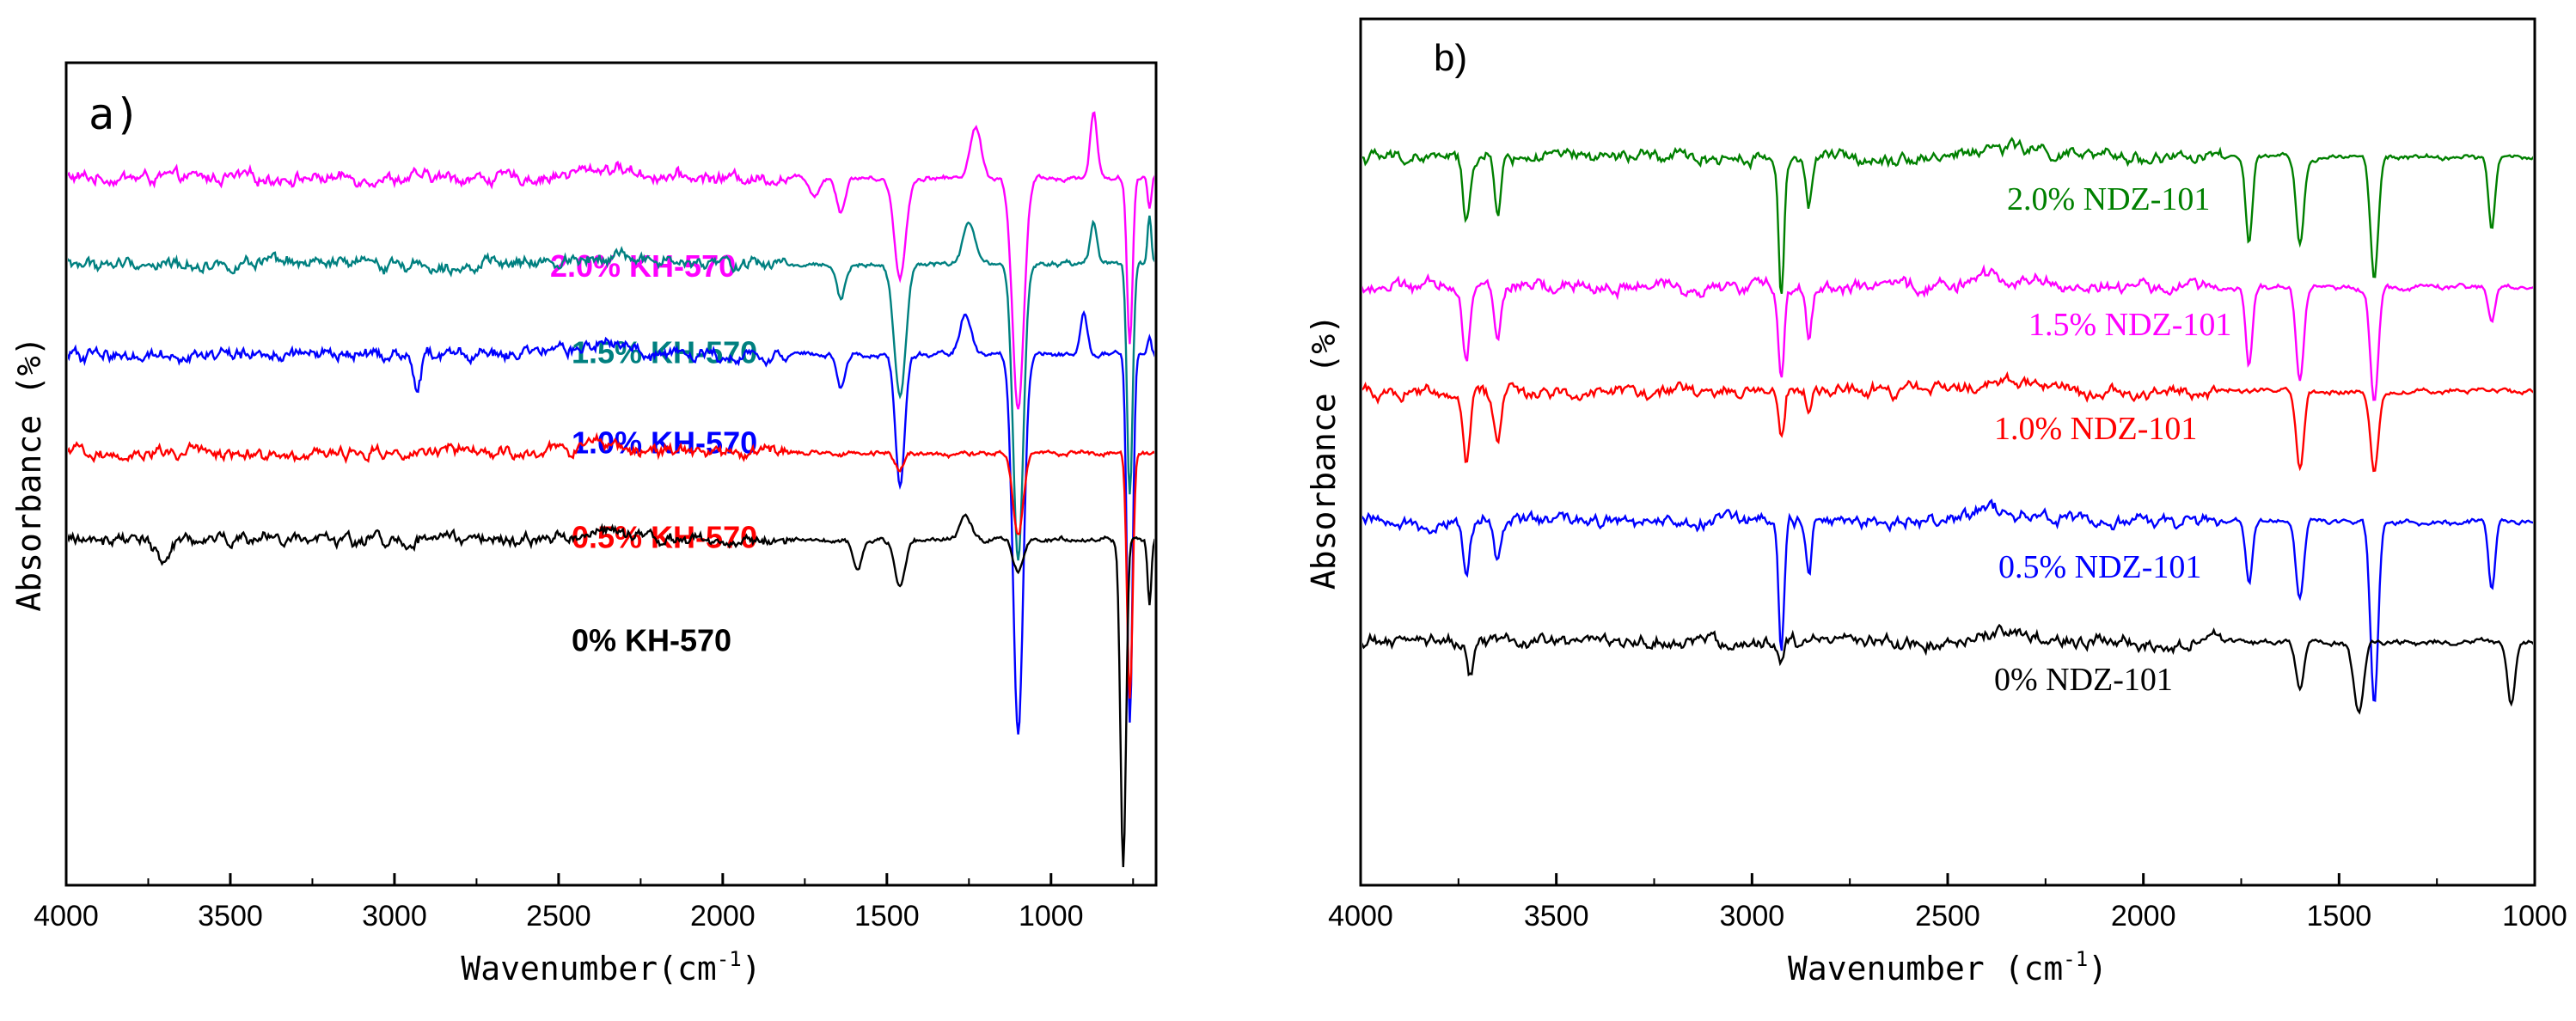 The height and width of the screenshot is (1021, 2576). Describe the element at coordinates (643, 266) in the screenshot. I see `series-label-1: 2.0% KH-570` at that location.